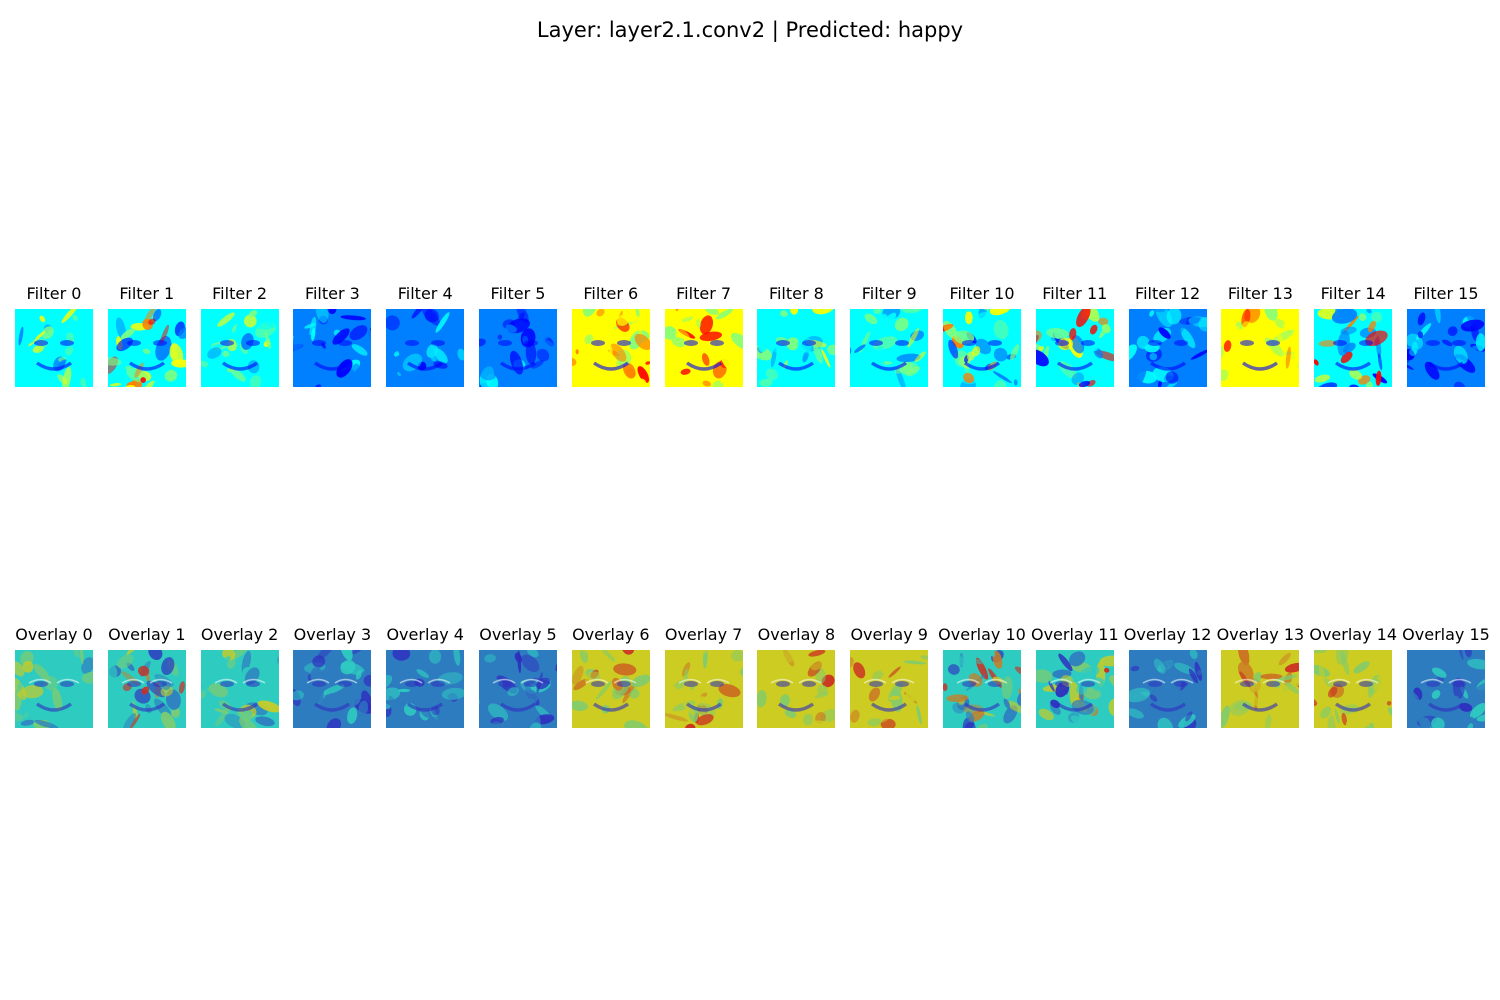 This screenshot has width=1500, height=1000. I want to click on overlay-title-4: Overlay 4, so click(425, 634).